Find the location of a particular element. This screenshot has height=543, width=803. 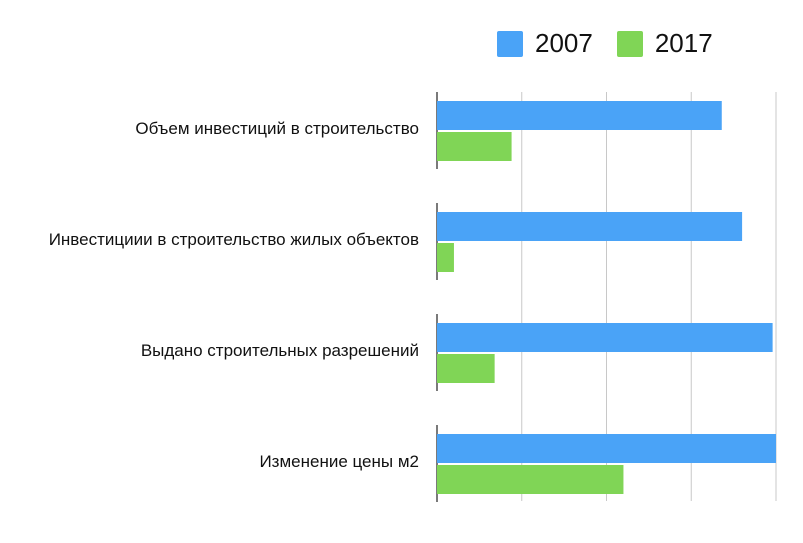

legend-label-2017: 2017 is located at coordinates (683, 43).